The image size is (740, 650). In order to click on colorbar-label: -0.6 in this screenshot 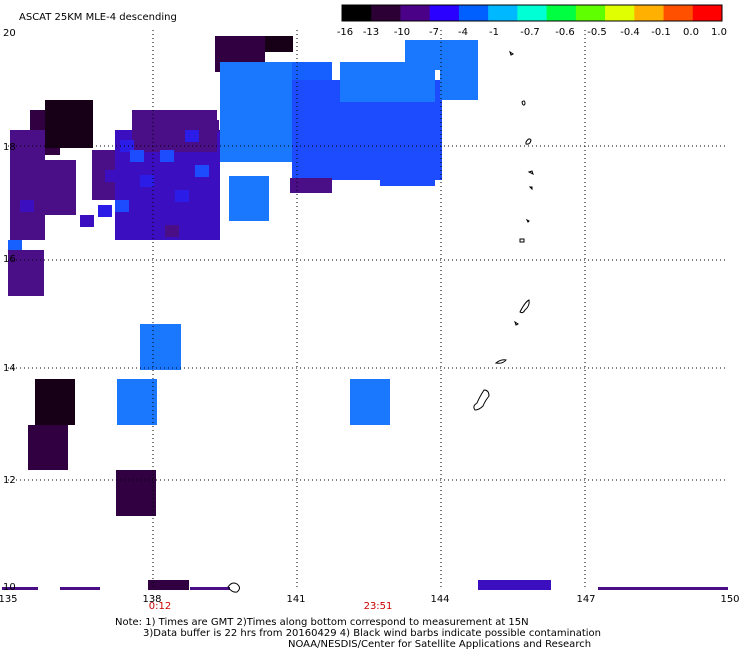, I will do `click(565, 32)`.